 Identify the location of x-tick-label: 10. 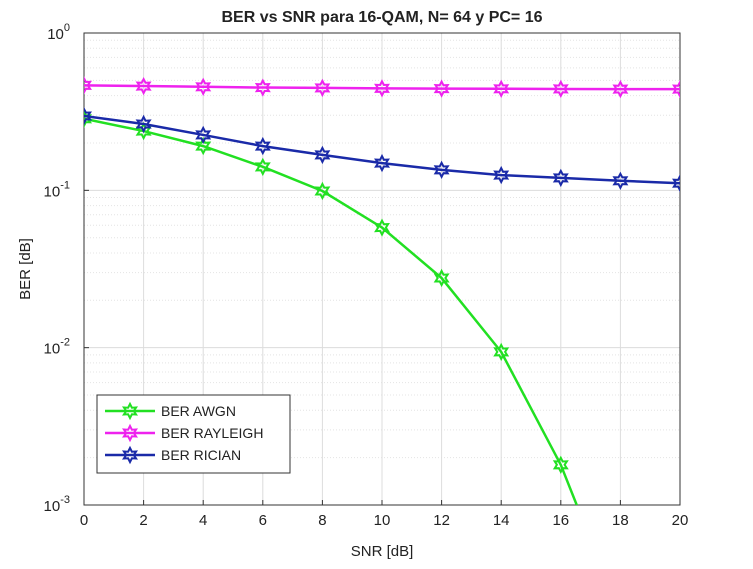
(382, 520).